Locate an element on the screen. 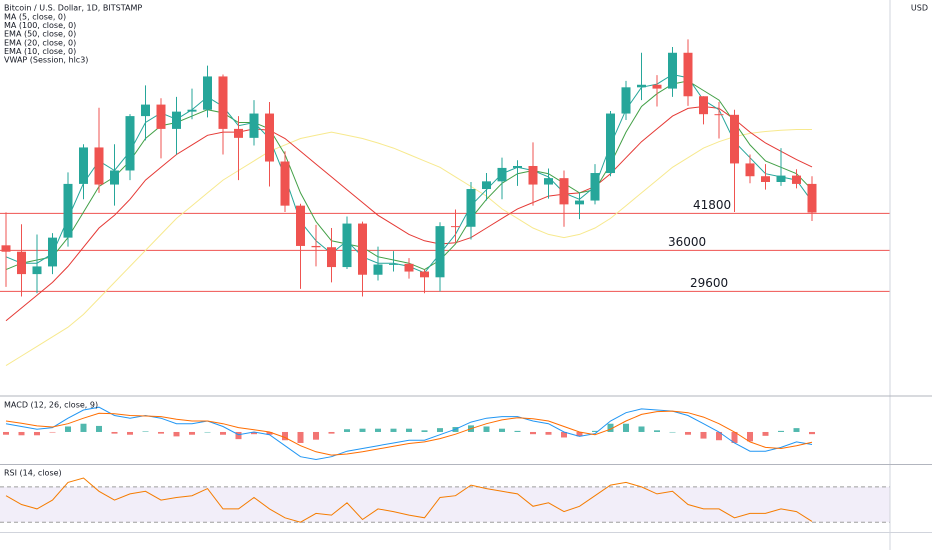 This screenshot has width=932, height=550. macd-title: MACD (12, 26, close, 9) is located at coordinates (51, 405).